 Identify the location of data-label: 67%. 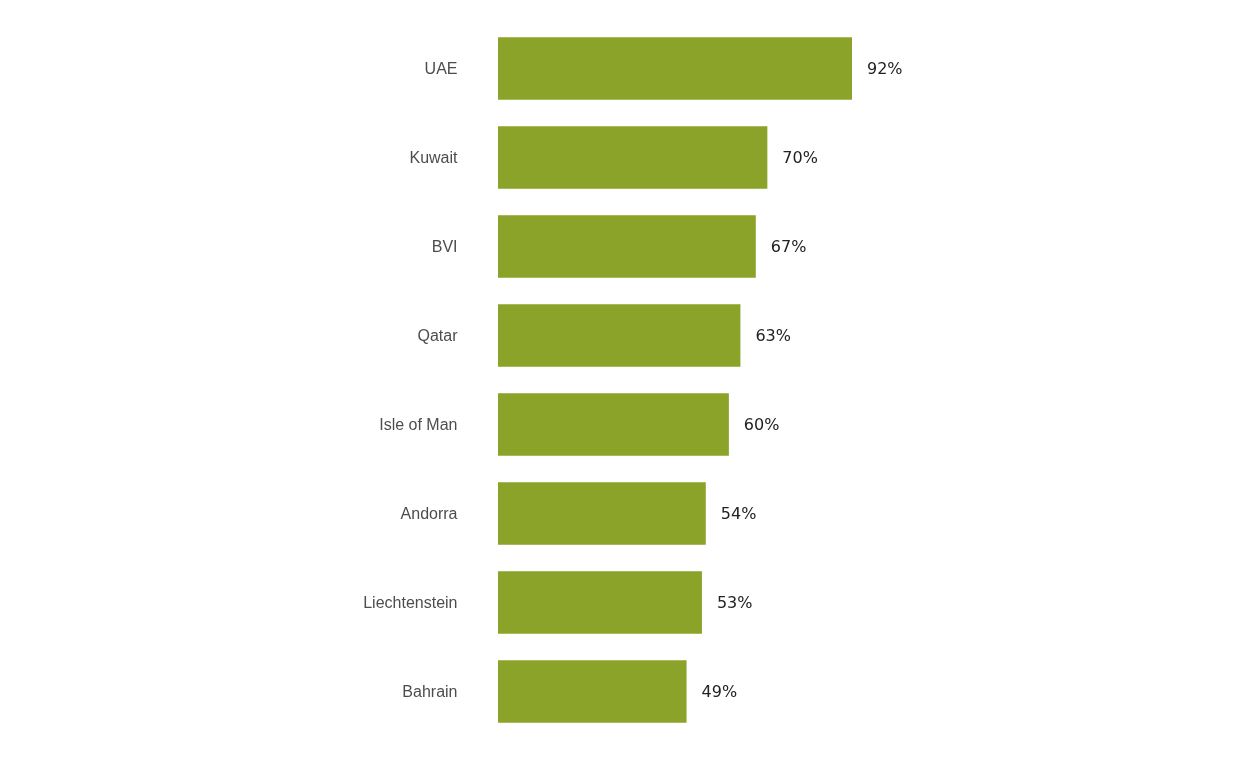
(788, 246).